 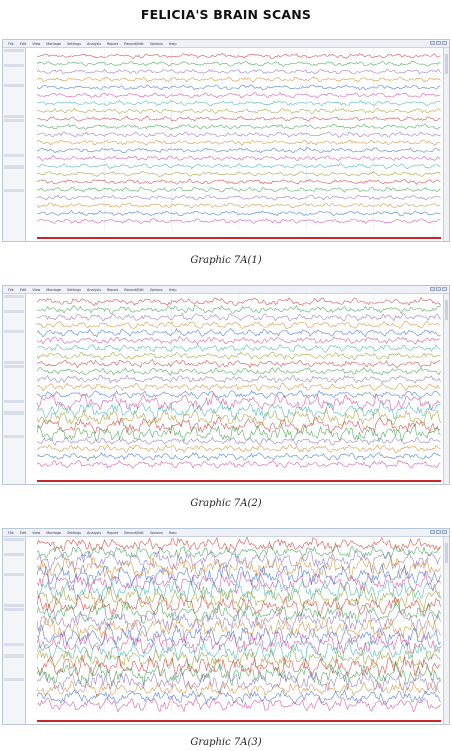 I want to click on maximize-button, so click(x=438, y=289).